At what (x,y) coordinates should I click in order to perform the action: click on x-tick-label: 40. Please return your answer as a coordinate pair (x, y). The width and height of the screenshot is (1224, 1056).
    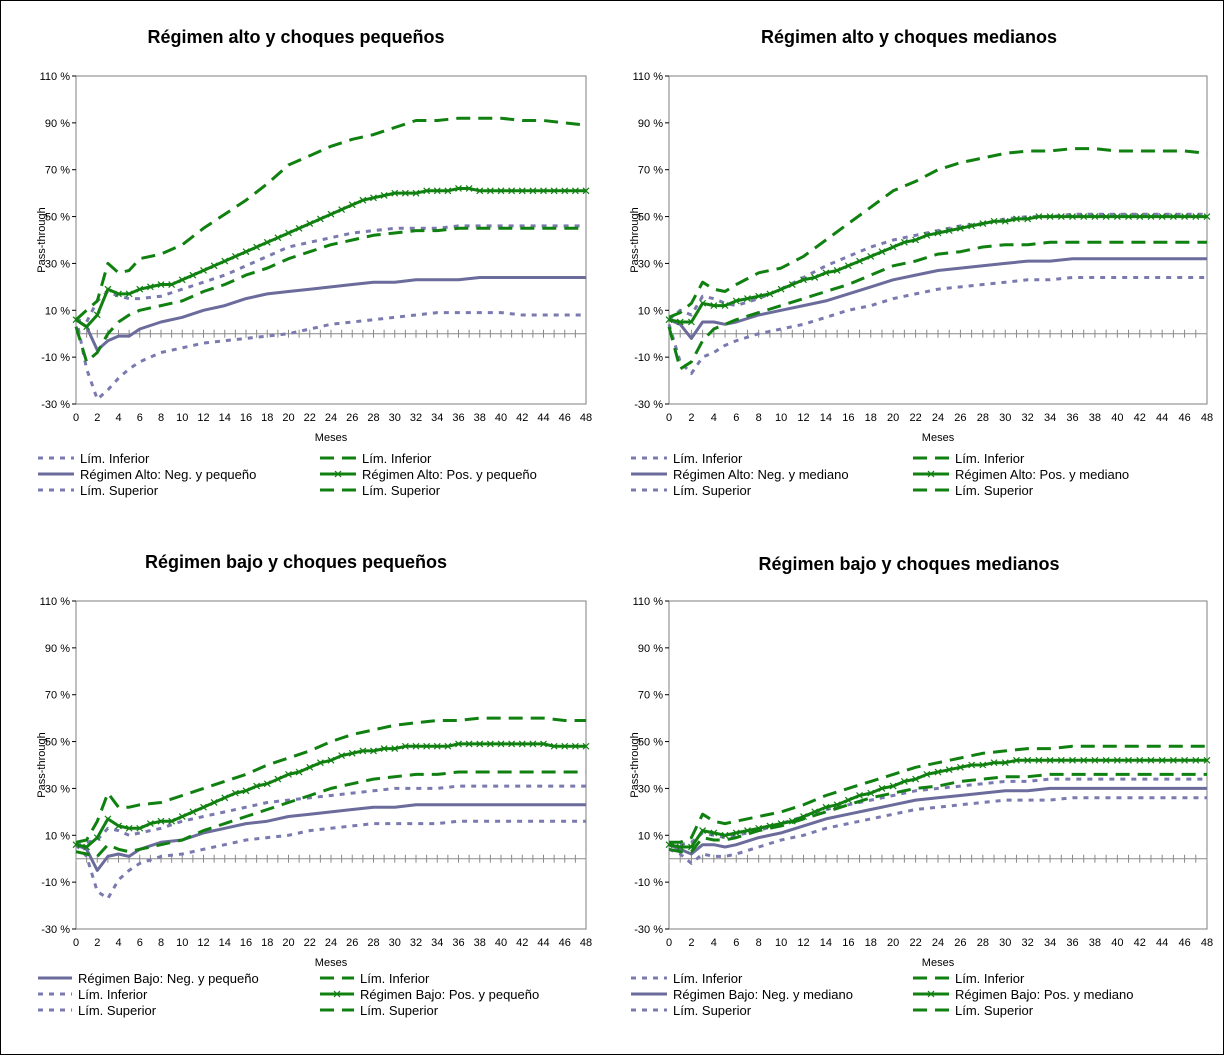
    Looking at the image, I should click on (1117, 418).